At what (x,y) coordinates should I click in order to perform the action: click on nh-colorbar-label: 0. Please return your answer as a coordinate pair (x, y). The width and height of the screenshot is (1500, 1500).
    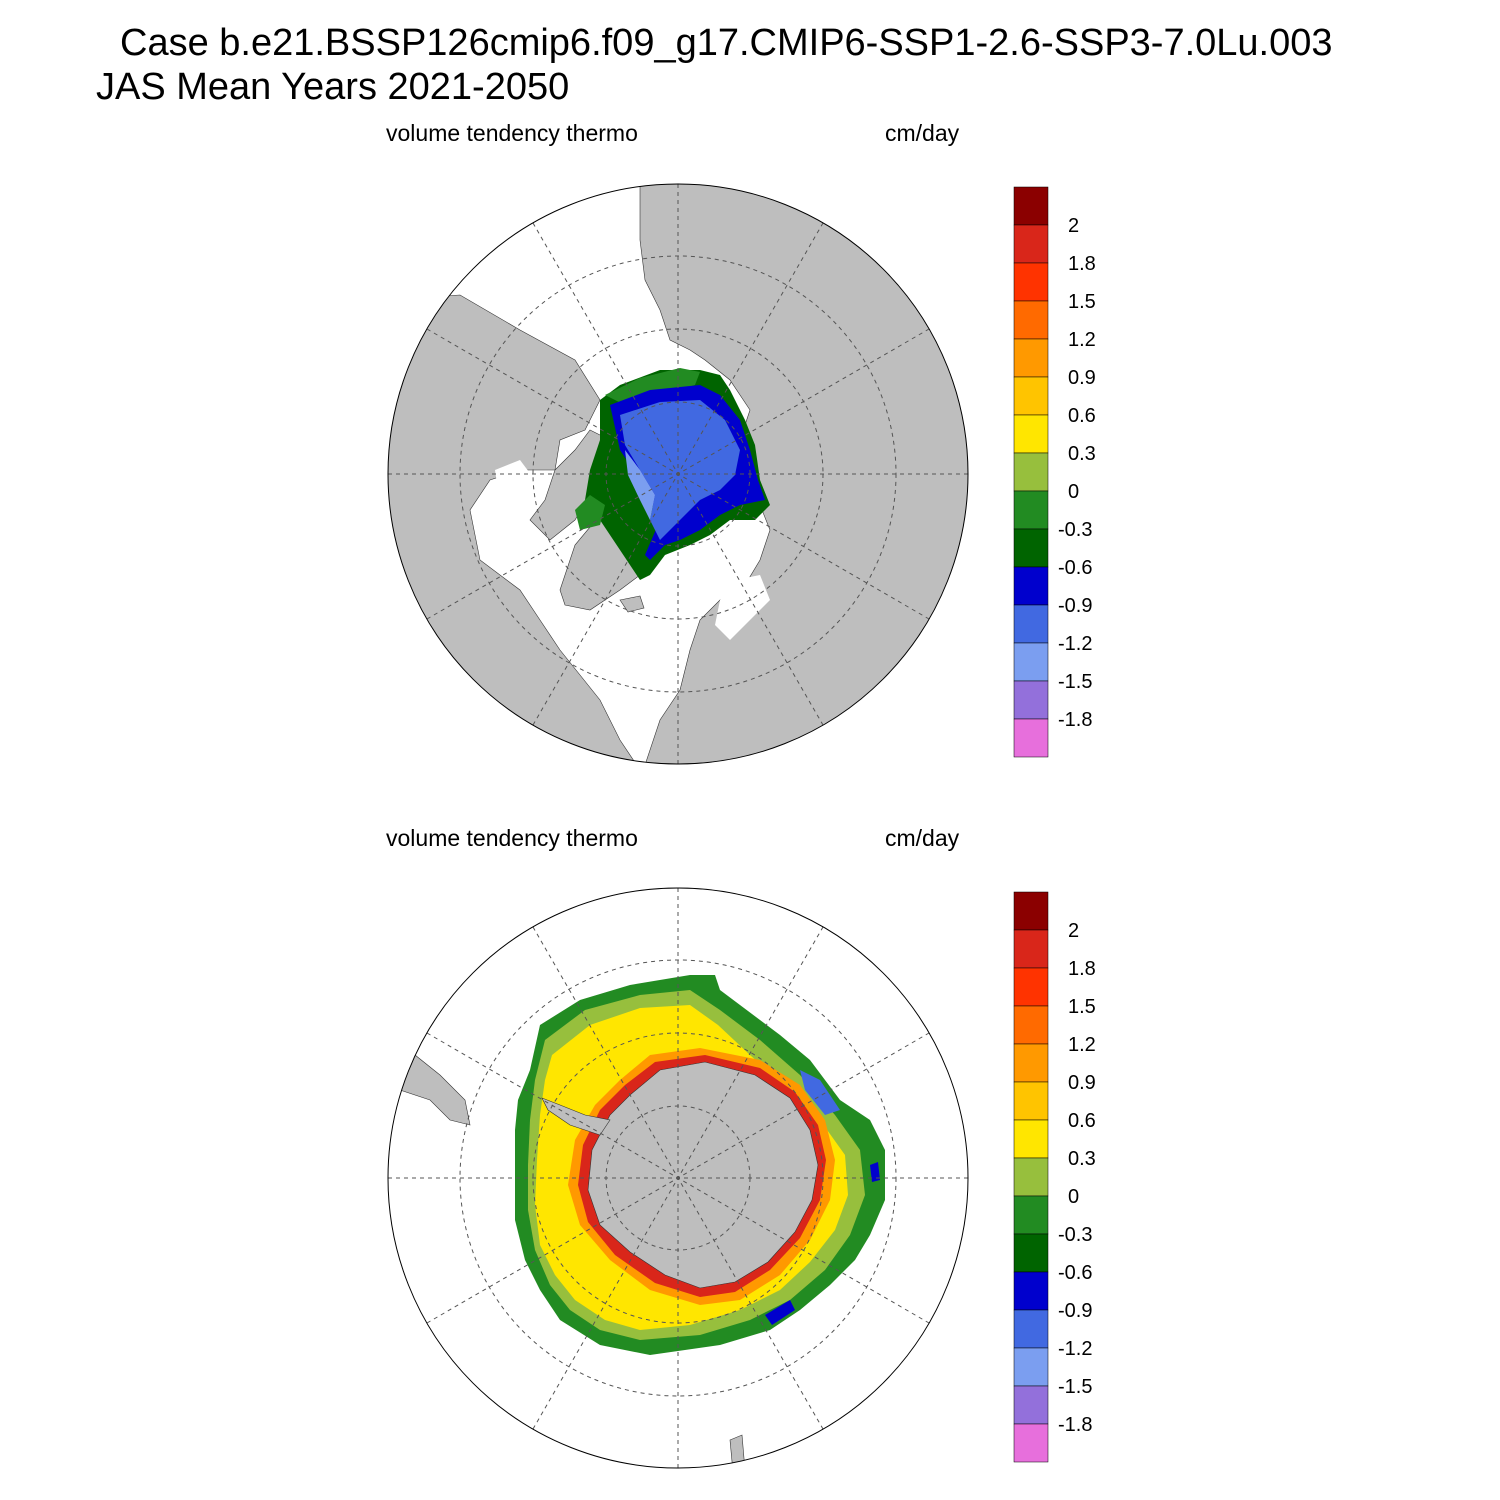
    Looking at the image, I should click on (1073, 492).